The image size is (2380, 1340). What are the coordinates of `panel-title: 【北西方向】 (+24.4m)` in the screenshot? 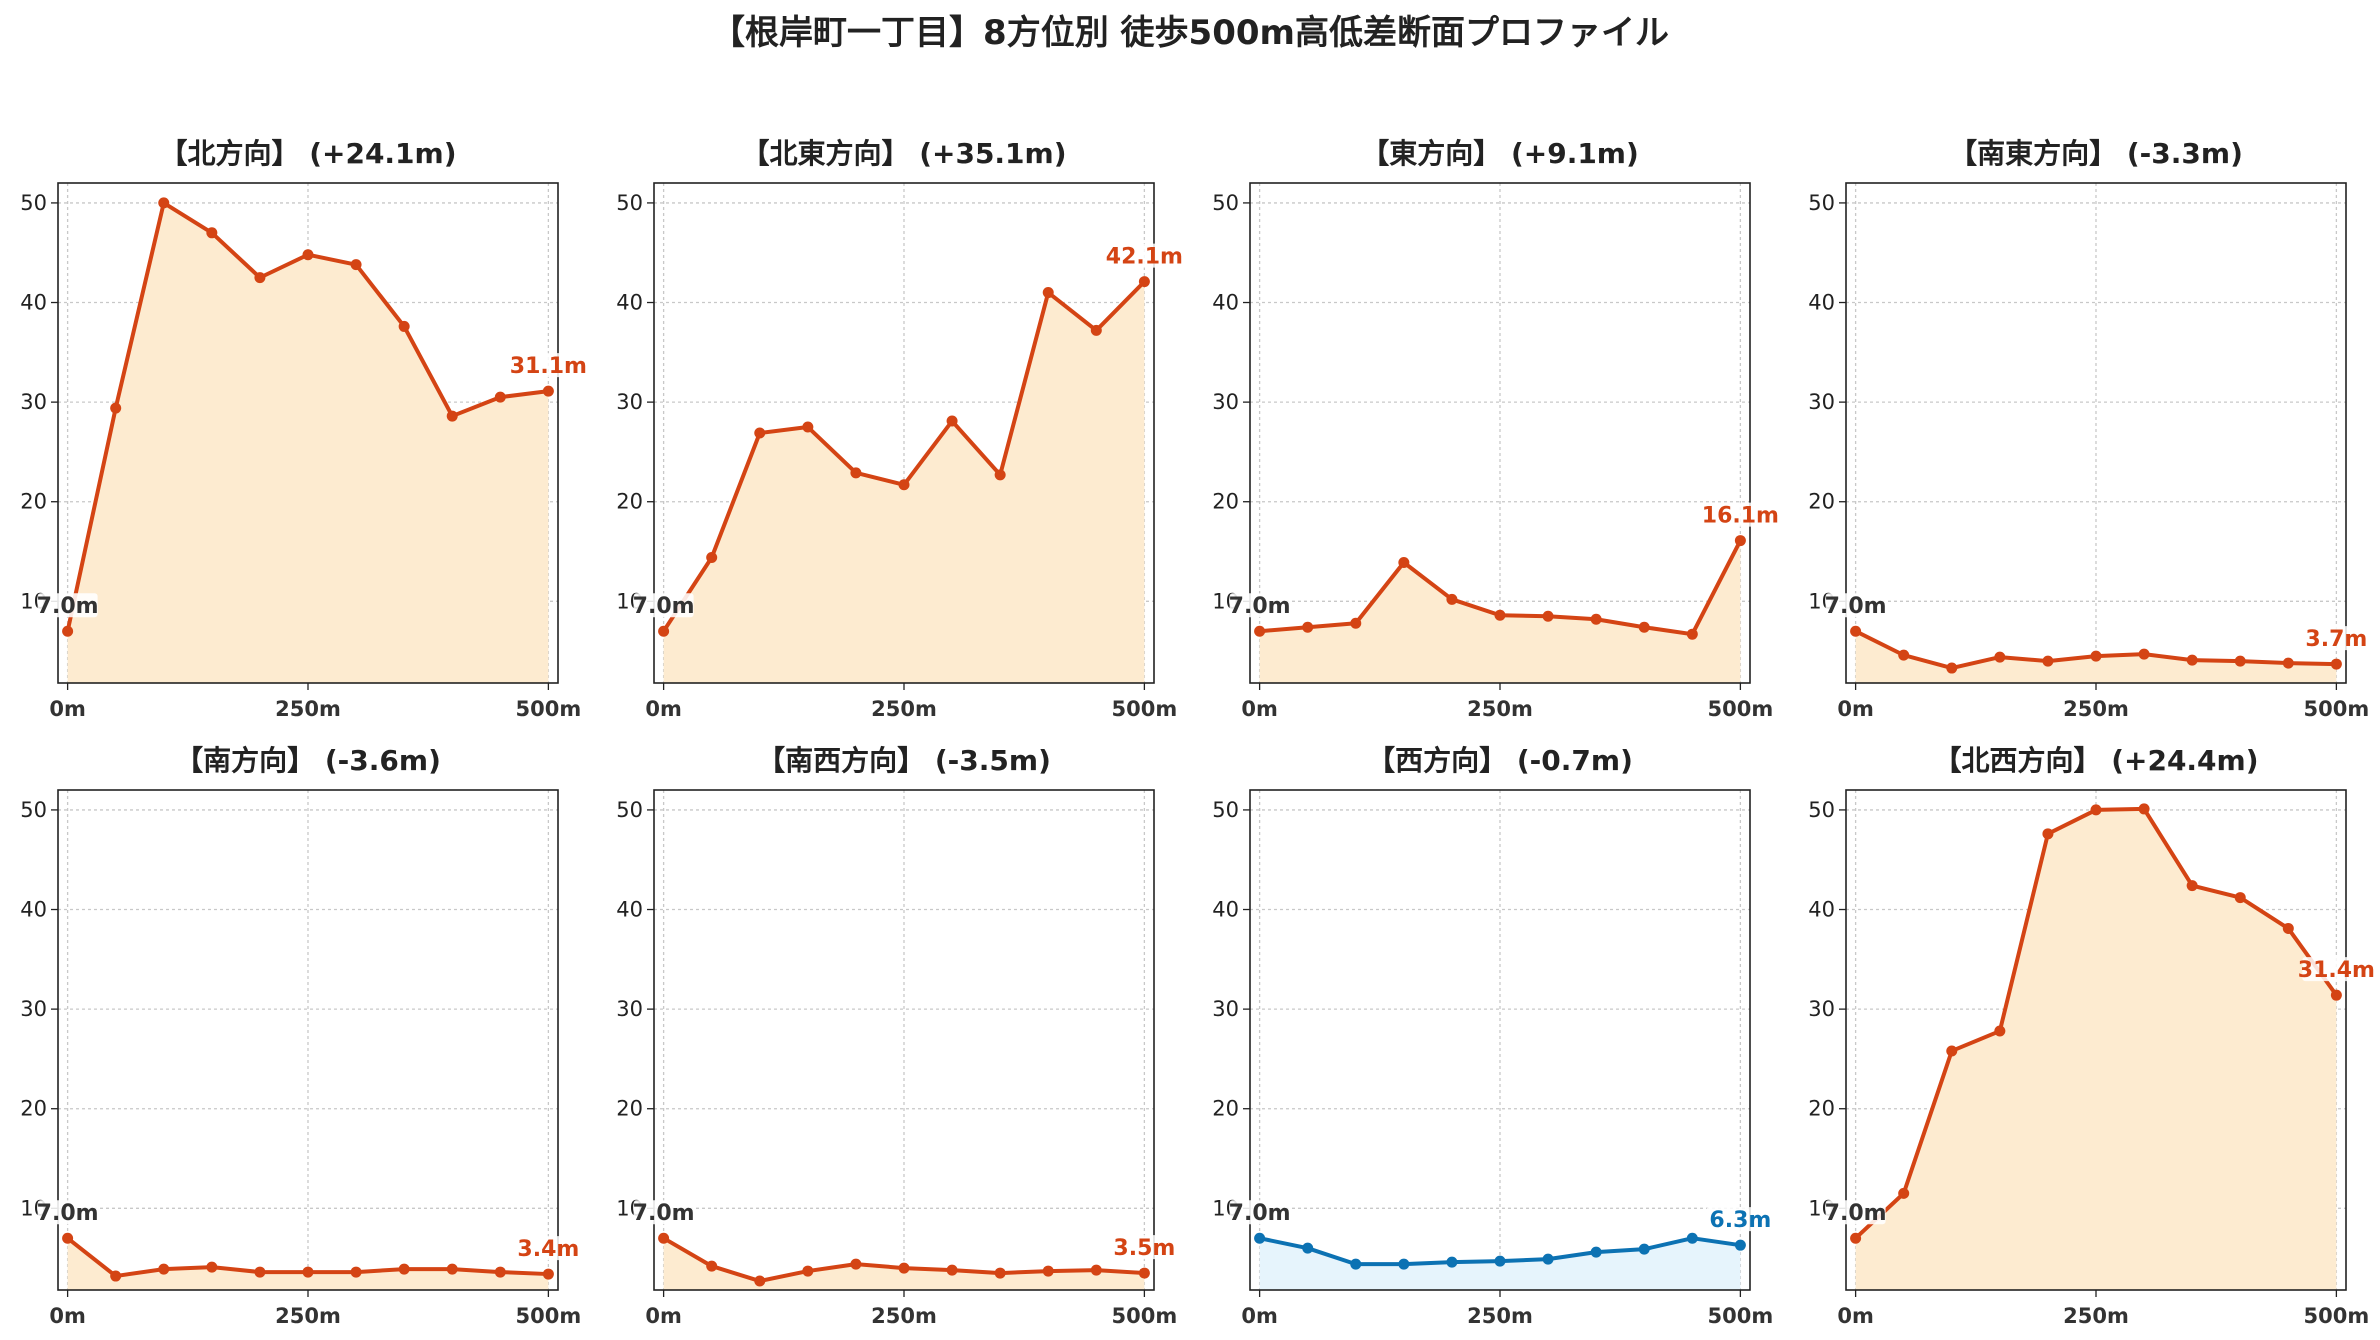 It's located at (2095, 760).